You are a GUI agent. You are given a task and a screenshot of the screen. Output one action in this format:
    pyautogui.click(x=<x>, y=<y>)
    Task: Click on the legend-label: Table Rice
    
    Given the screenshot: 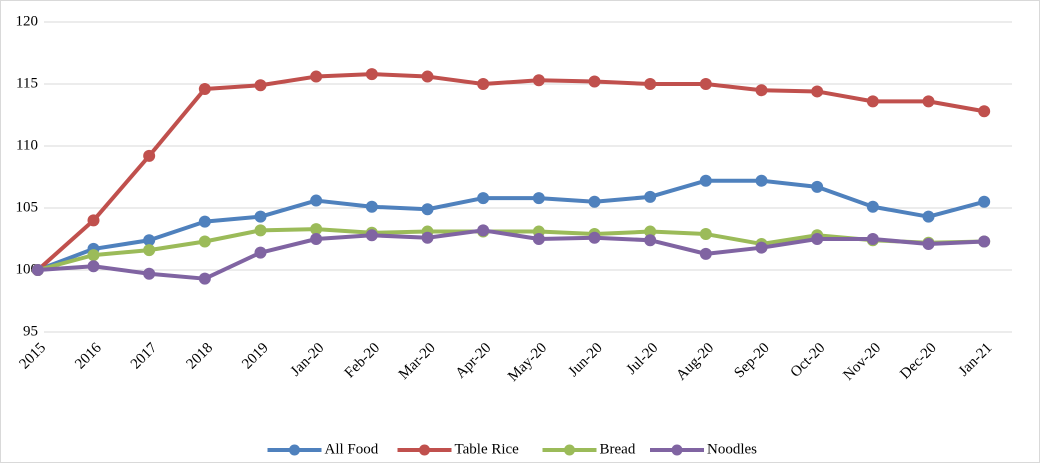 What is the action you would take?
    pyautogui.click(x=487, y=449)
    